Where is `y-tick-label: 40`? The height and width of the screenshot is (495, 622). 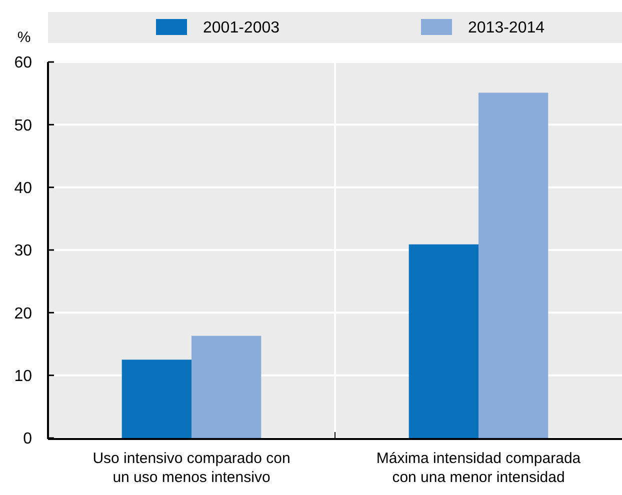 y-tick-label: 40 is located at coordinates (23, 188).